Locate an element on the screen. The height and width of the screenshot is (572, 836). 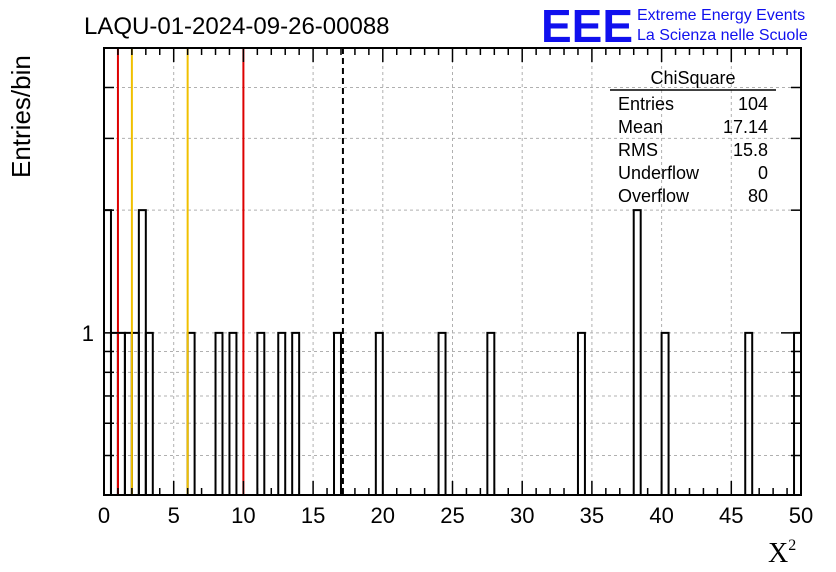
stats-value: 17.14 is located at coordinates (745, 127).